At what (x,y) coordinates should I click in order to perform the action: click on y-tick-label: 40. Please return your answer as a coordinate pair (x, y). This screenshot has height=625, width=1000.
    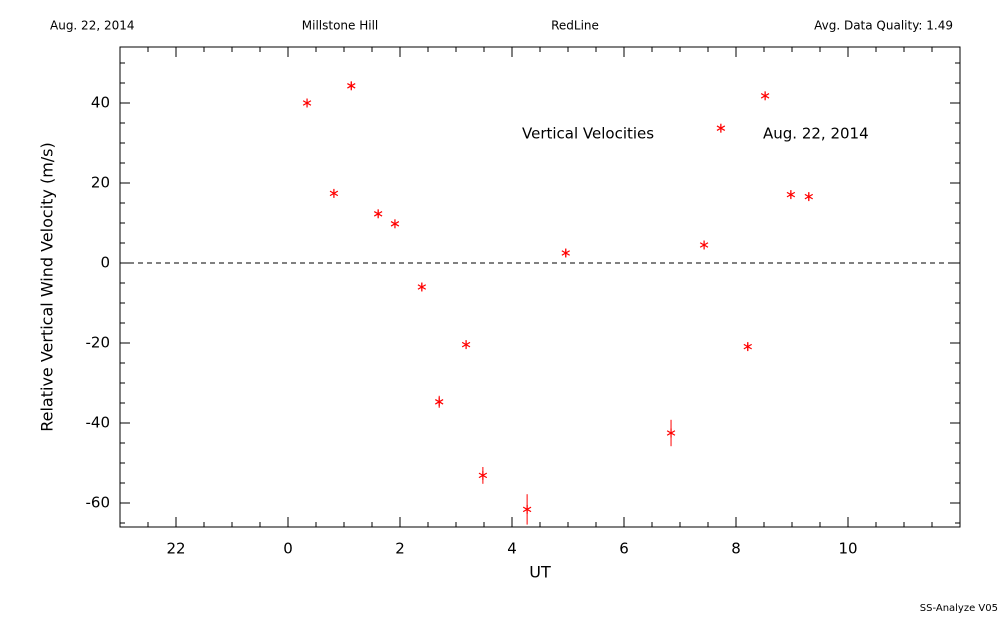
    Looking at the image, I should click on (100, 103).